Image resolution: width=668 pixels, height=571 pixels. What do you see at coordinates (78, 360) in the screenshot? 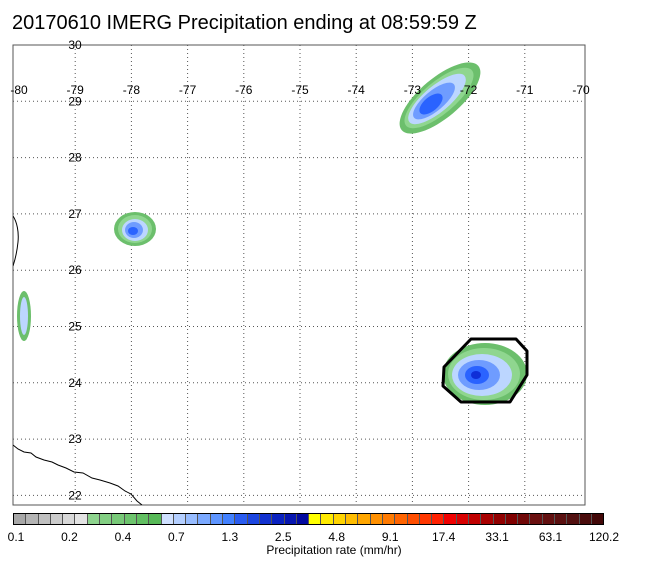
I see `coastline-layer` at bounding box center [78, 360].